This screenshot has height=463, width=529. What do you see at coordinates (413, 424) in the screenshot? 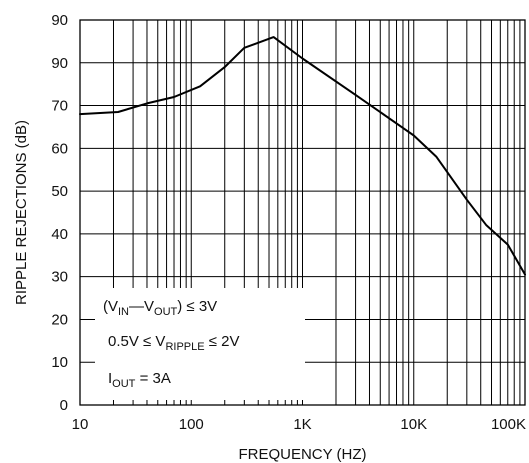
I see `x-tick-label: 10K` at bounding box center [413, 424].